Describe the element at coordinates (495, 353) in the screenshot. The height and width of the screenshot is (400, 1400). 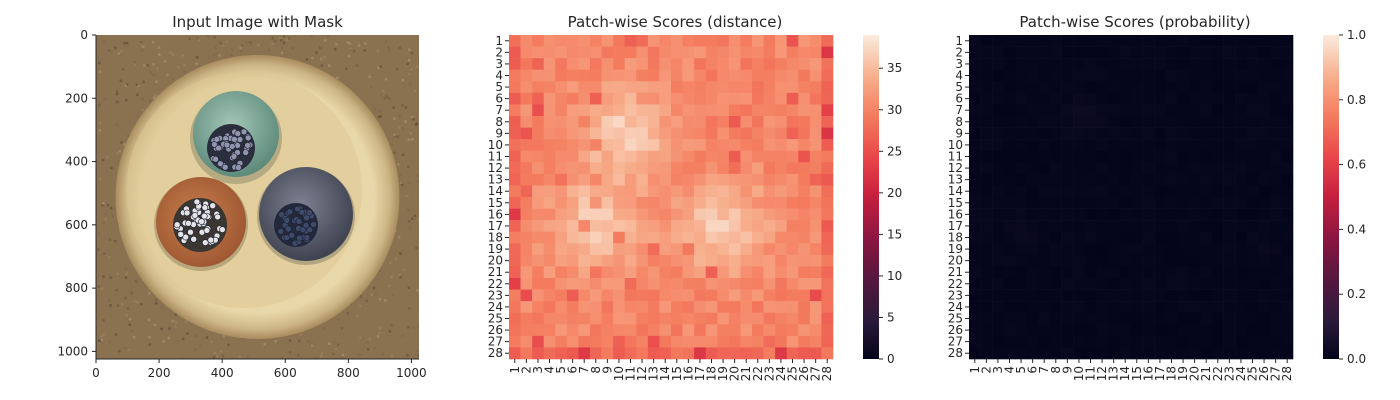
I see `distance-y-tick-label: 28` at that location.